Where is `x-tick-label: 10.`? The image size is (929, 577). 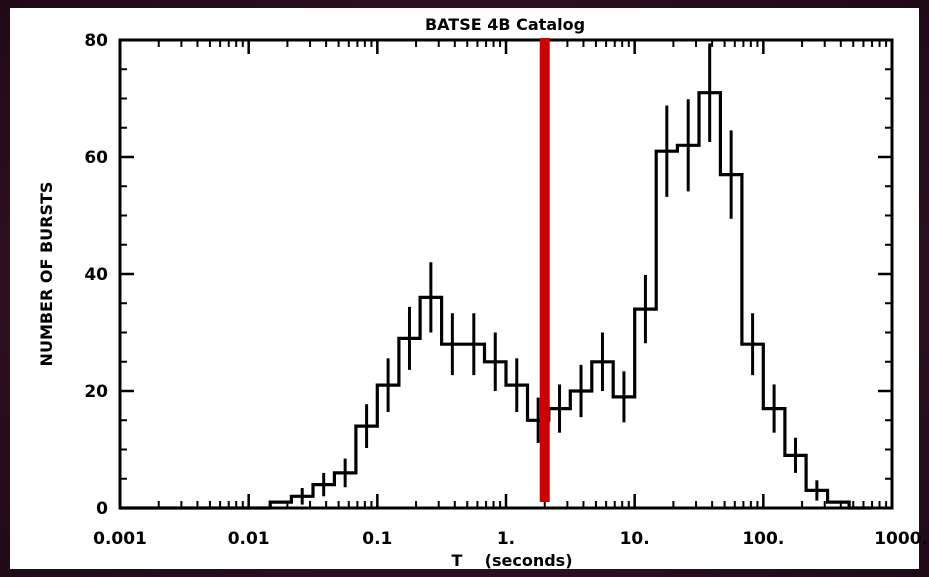 x-tick-label: 10. is located at coordinates (635, 539).